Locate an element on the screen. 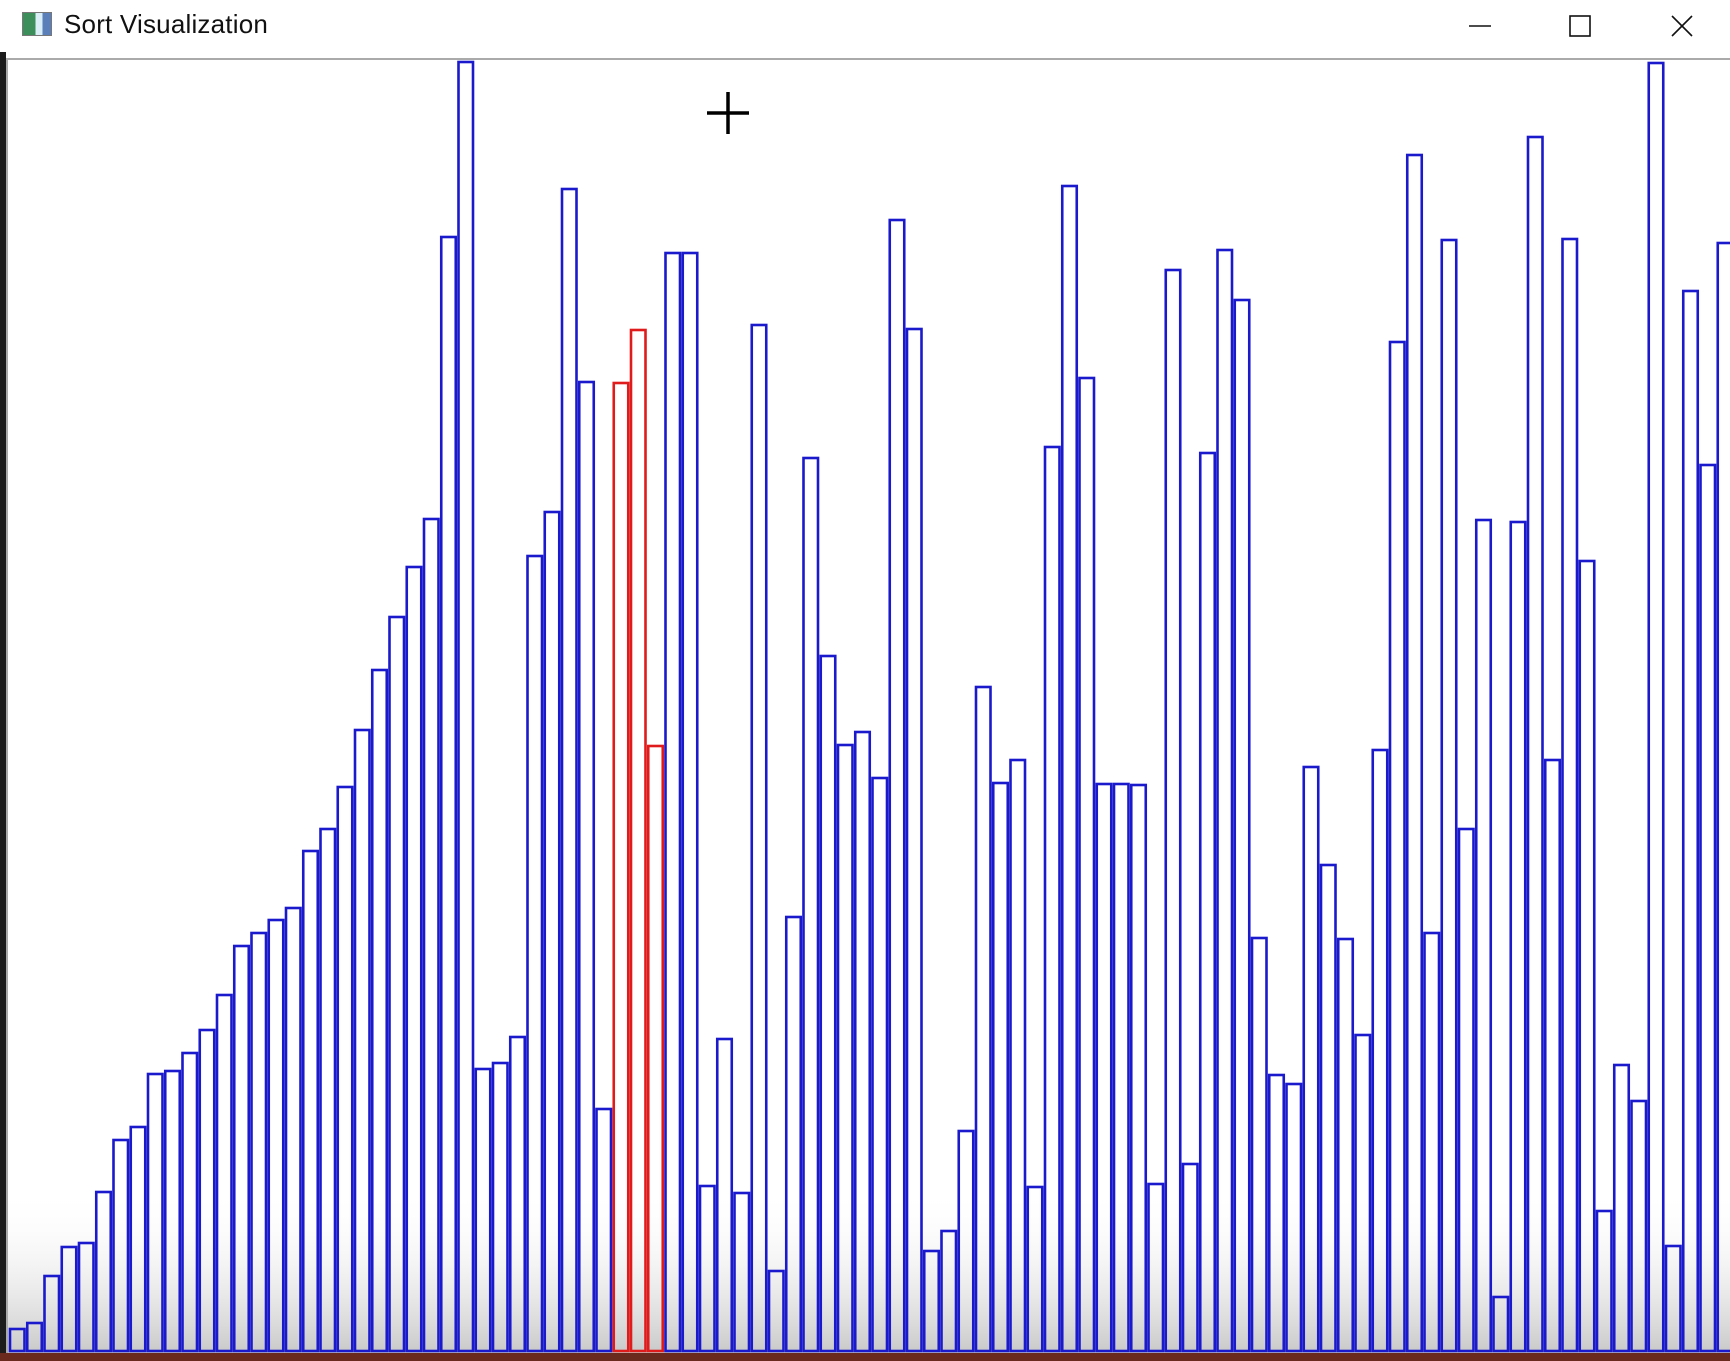  taskbar-edge is located at coordinates (865, 1357).